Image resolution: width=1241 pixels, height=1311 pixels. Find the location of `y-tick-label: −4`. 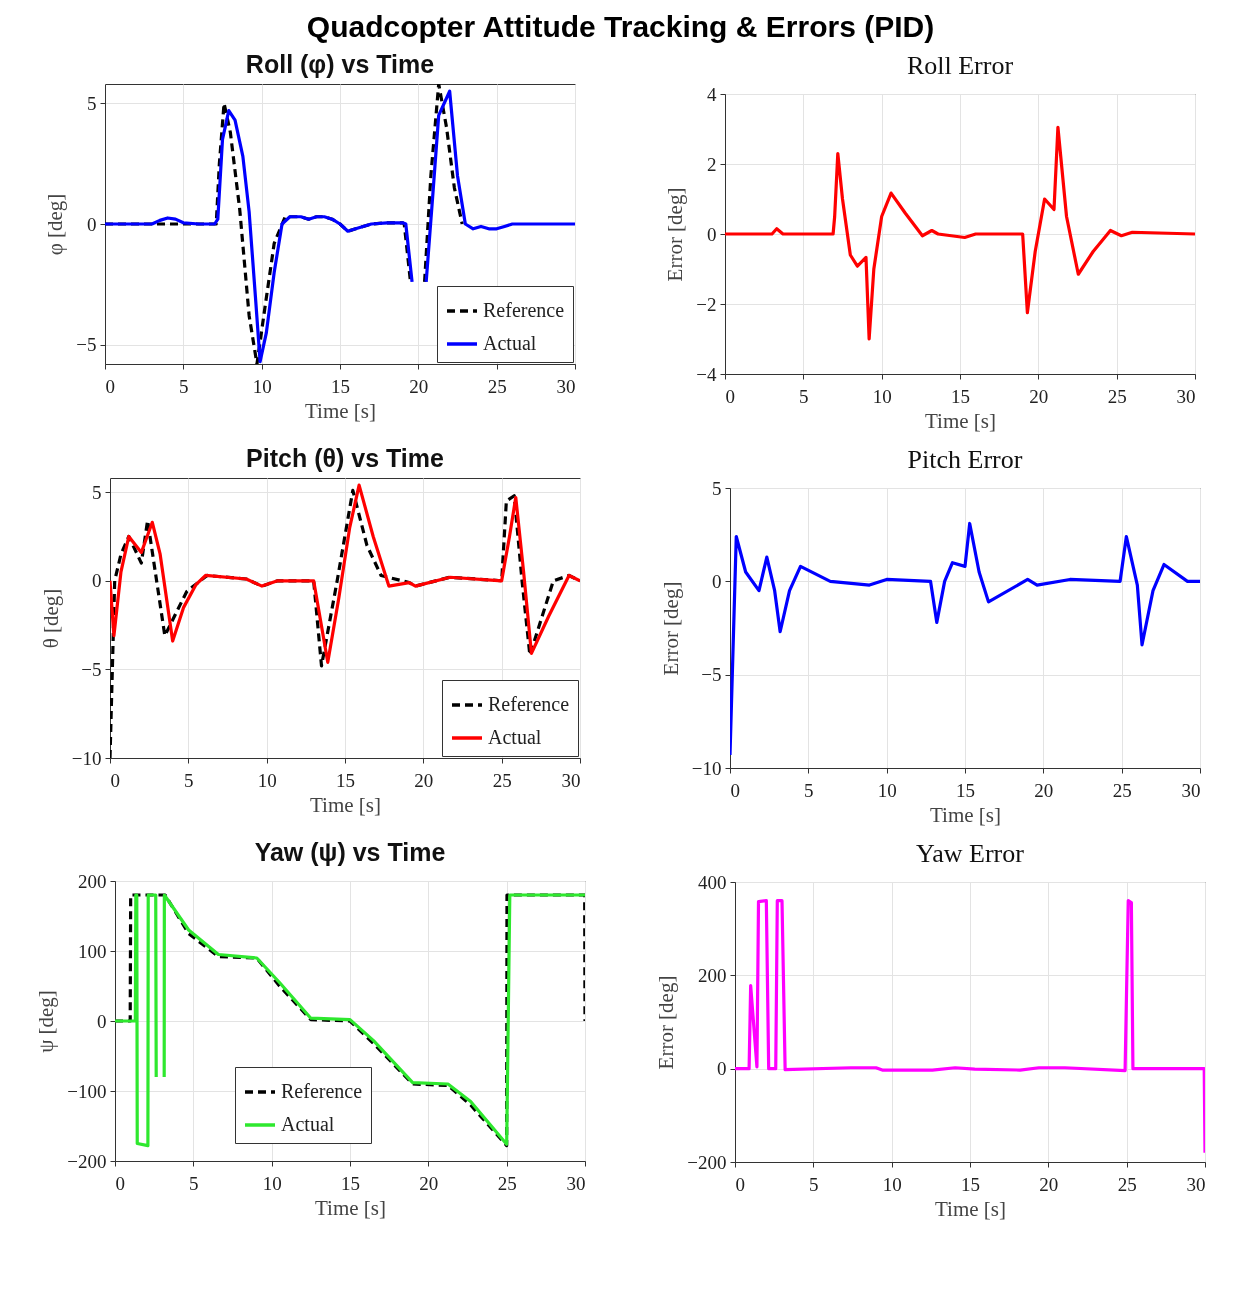

y-tick-label: −4 is located at coordinates (706, 374).